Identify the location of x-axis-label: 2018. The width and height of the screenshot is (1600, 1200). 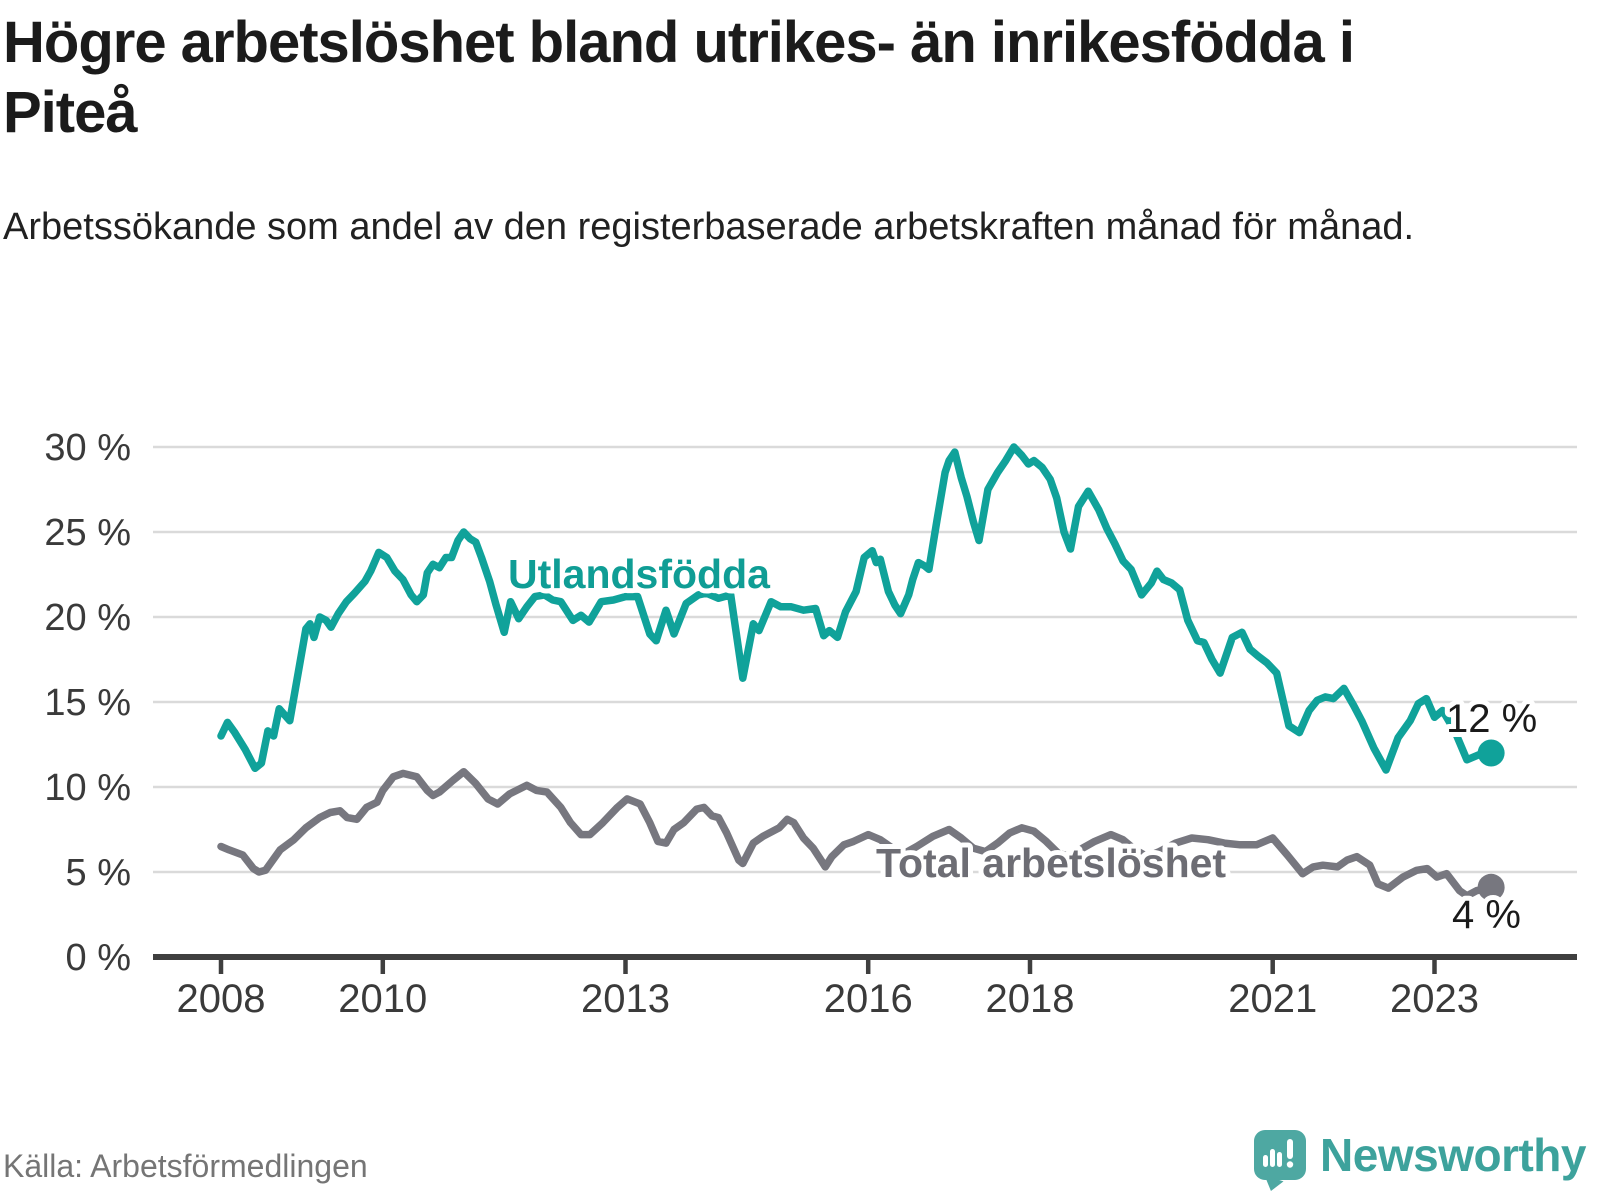
(1030, 999).